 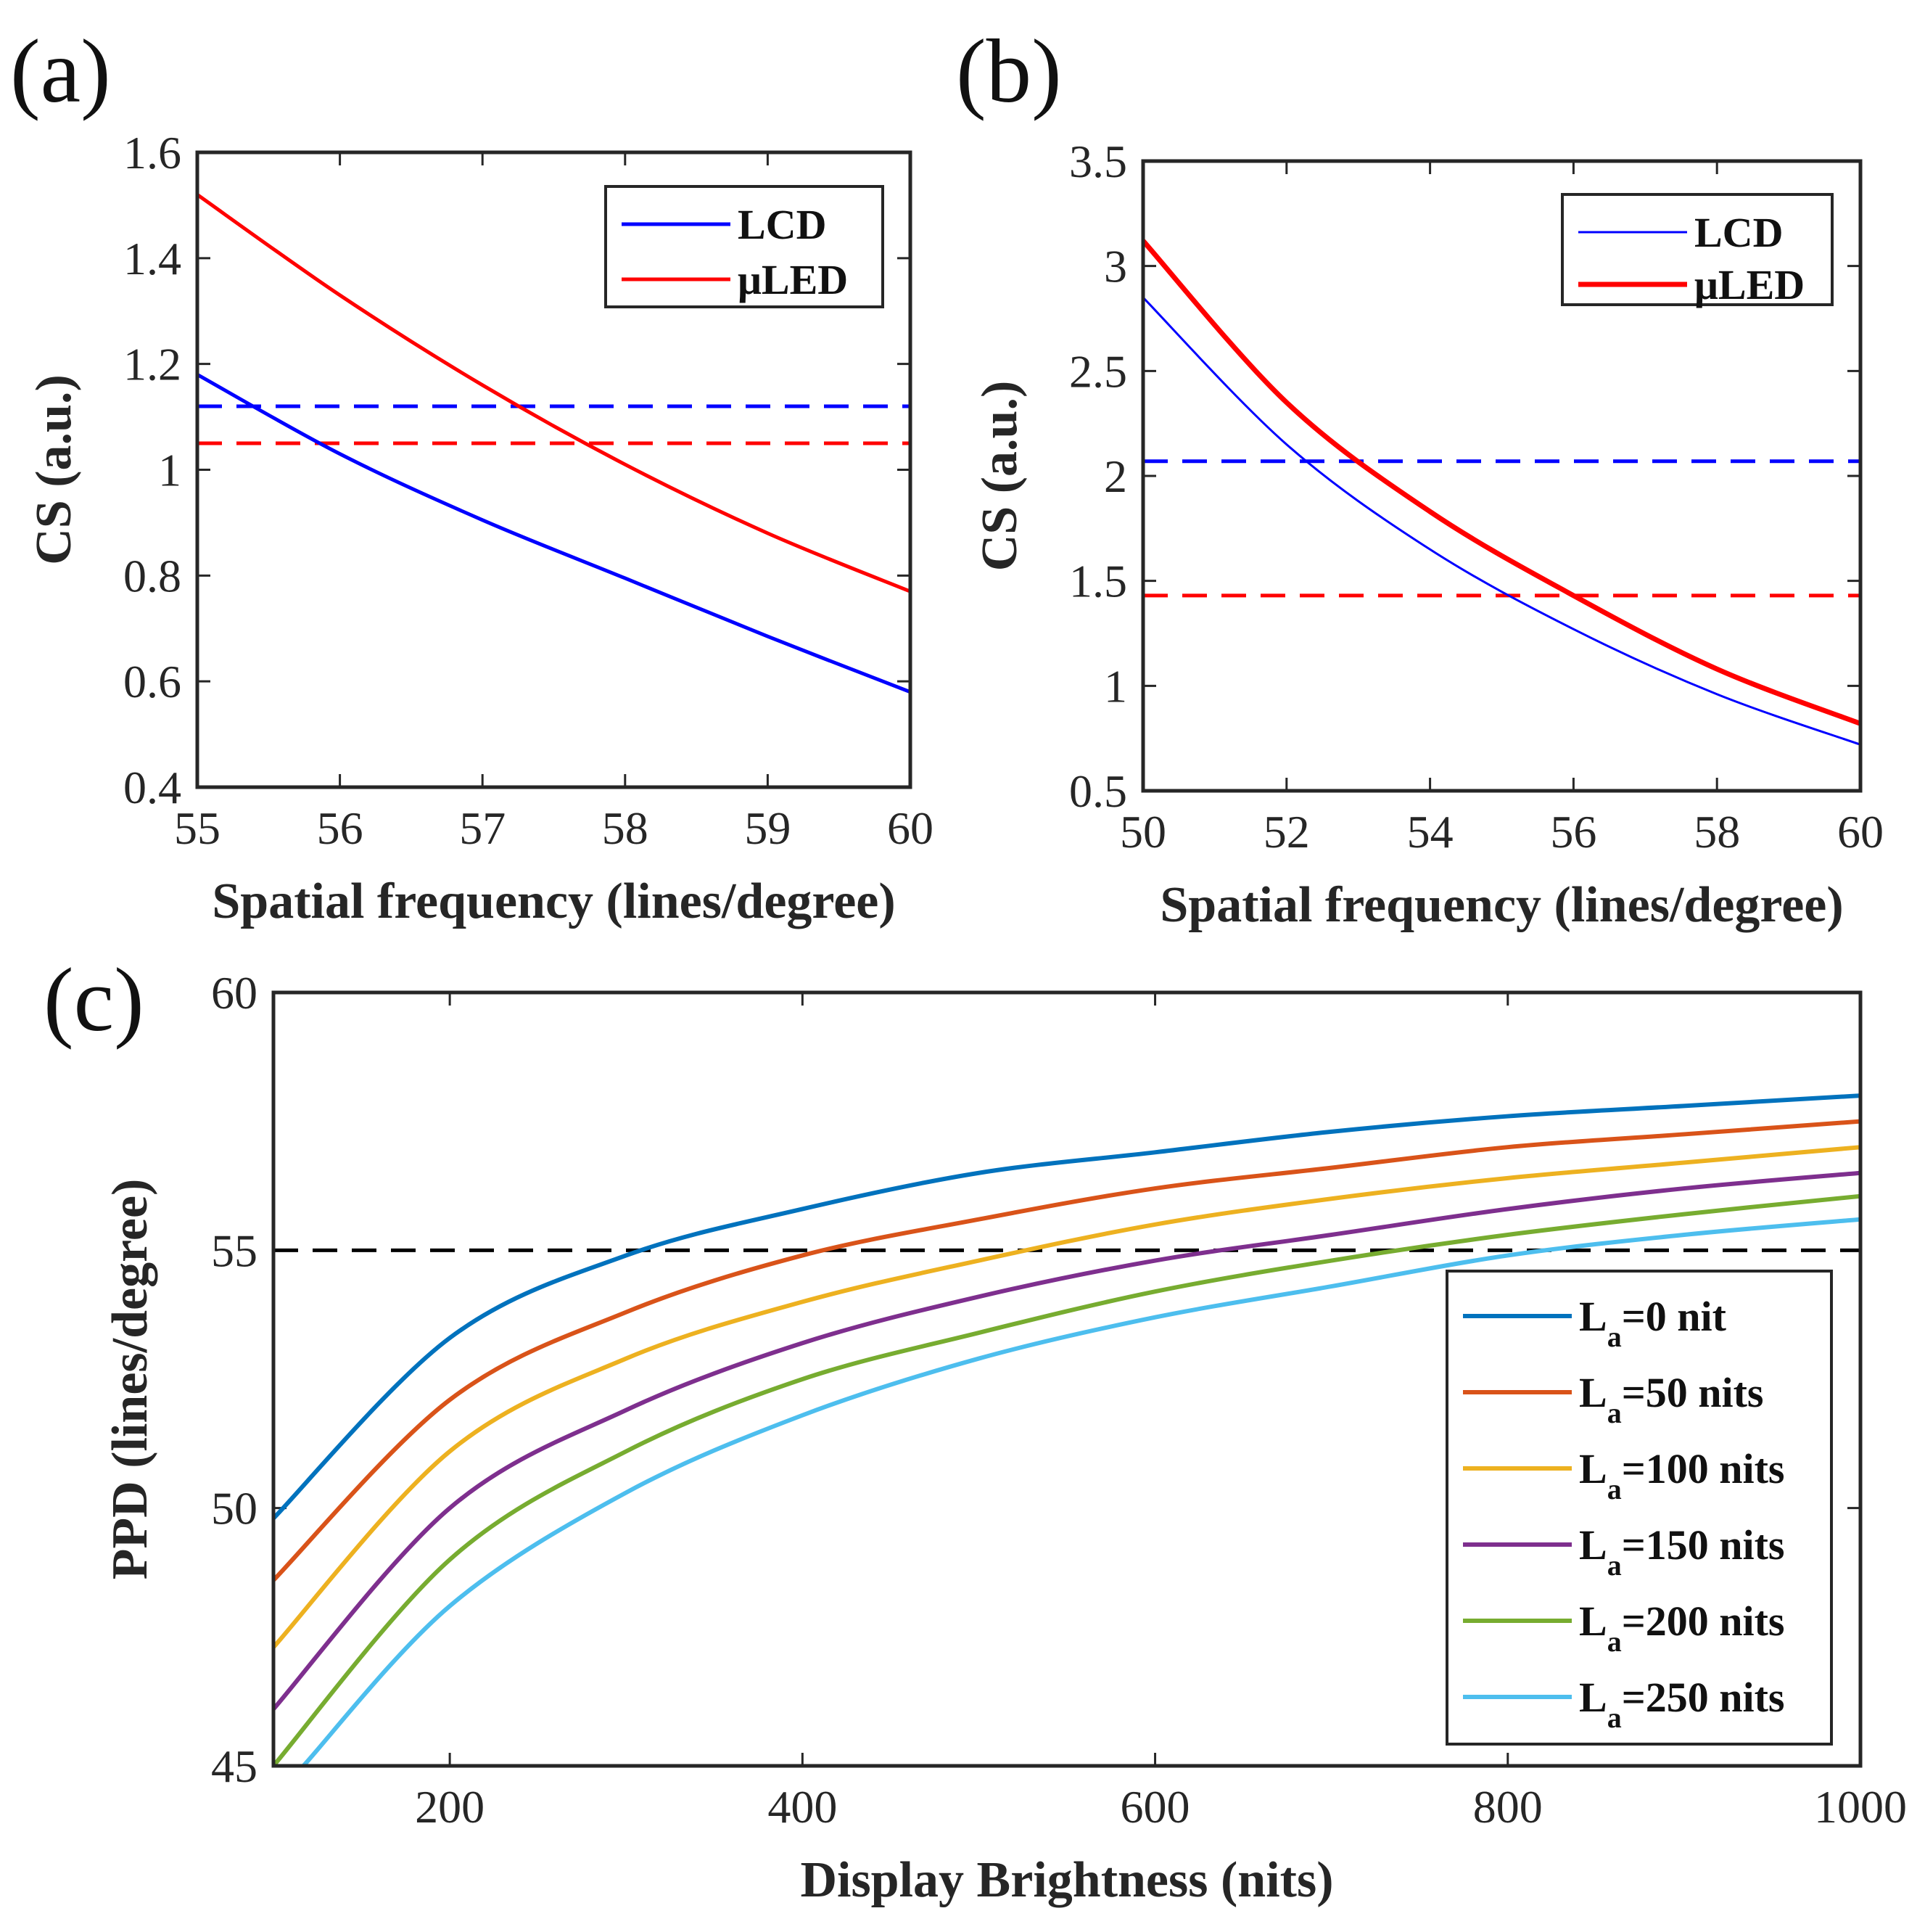 I want to click on panel-b-label: (b), so click(x=1009, y=72).